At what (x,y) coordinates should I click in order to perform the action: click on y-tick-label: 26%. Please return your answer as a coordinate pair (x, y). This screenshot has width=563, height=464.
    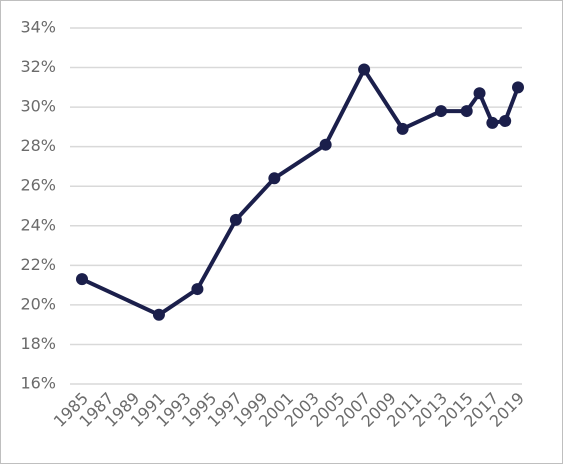
    Looking at the image, I should click on (38, 185).